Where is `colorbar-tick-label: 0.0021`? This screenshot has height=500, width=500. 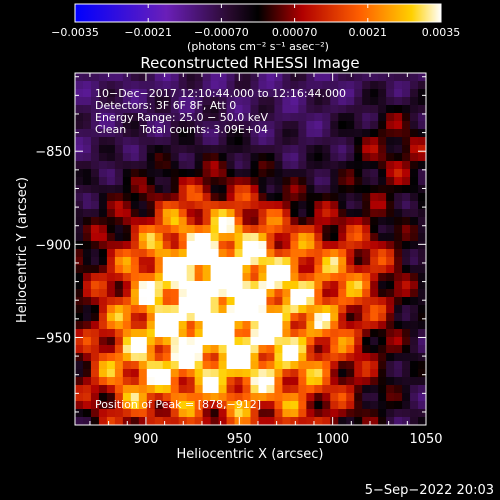 colorbar-tick-label: 0.0021 is located at coordinates (368, 32).